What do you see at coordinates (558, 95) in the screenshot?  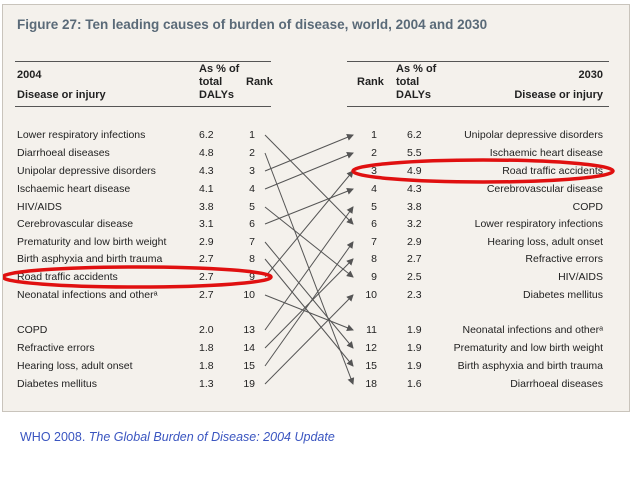 I see `right-disease-header: Disease or injury` at bounding box center [558, 95].